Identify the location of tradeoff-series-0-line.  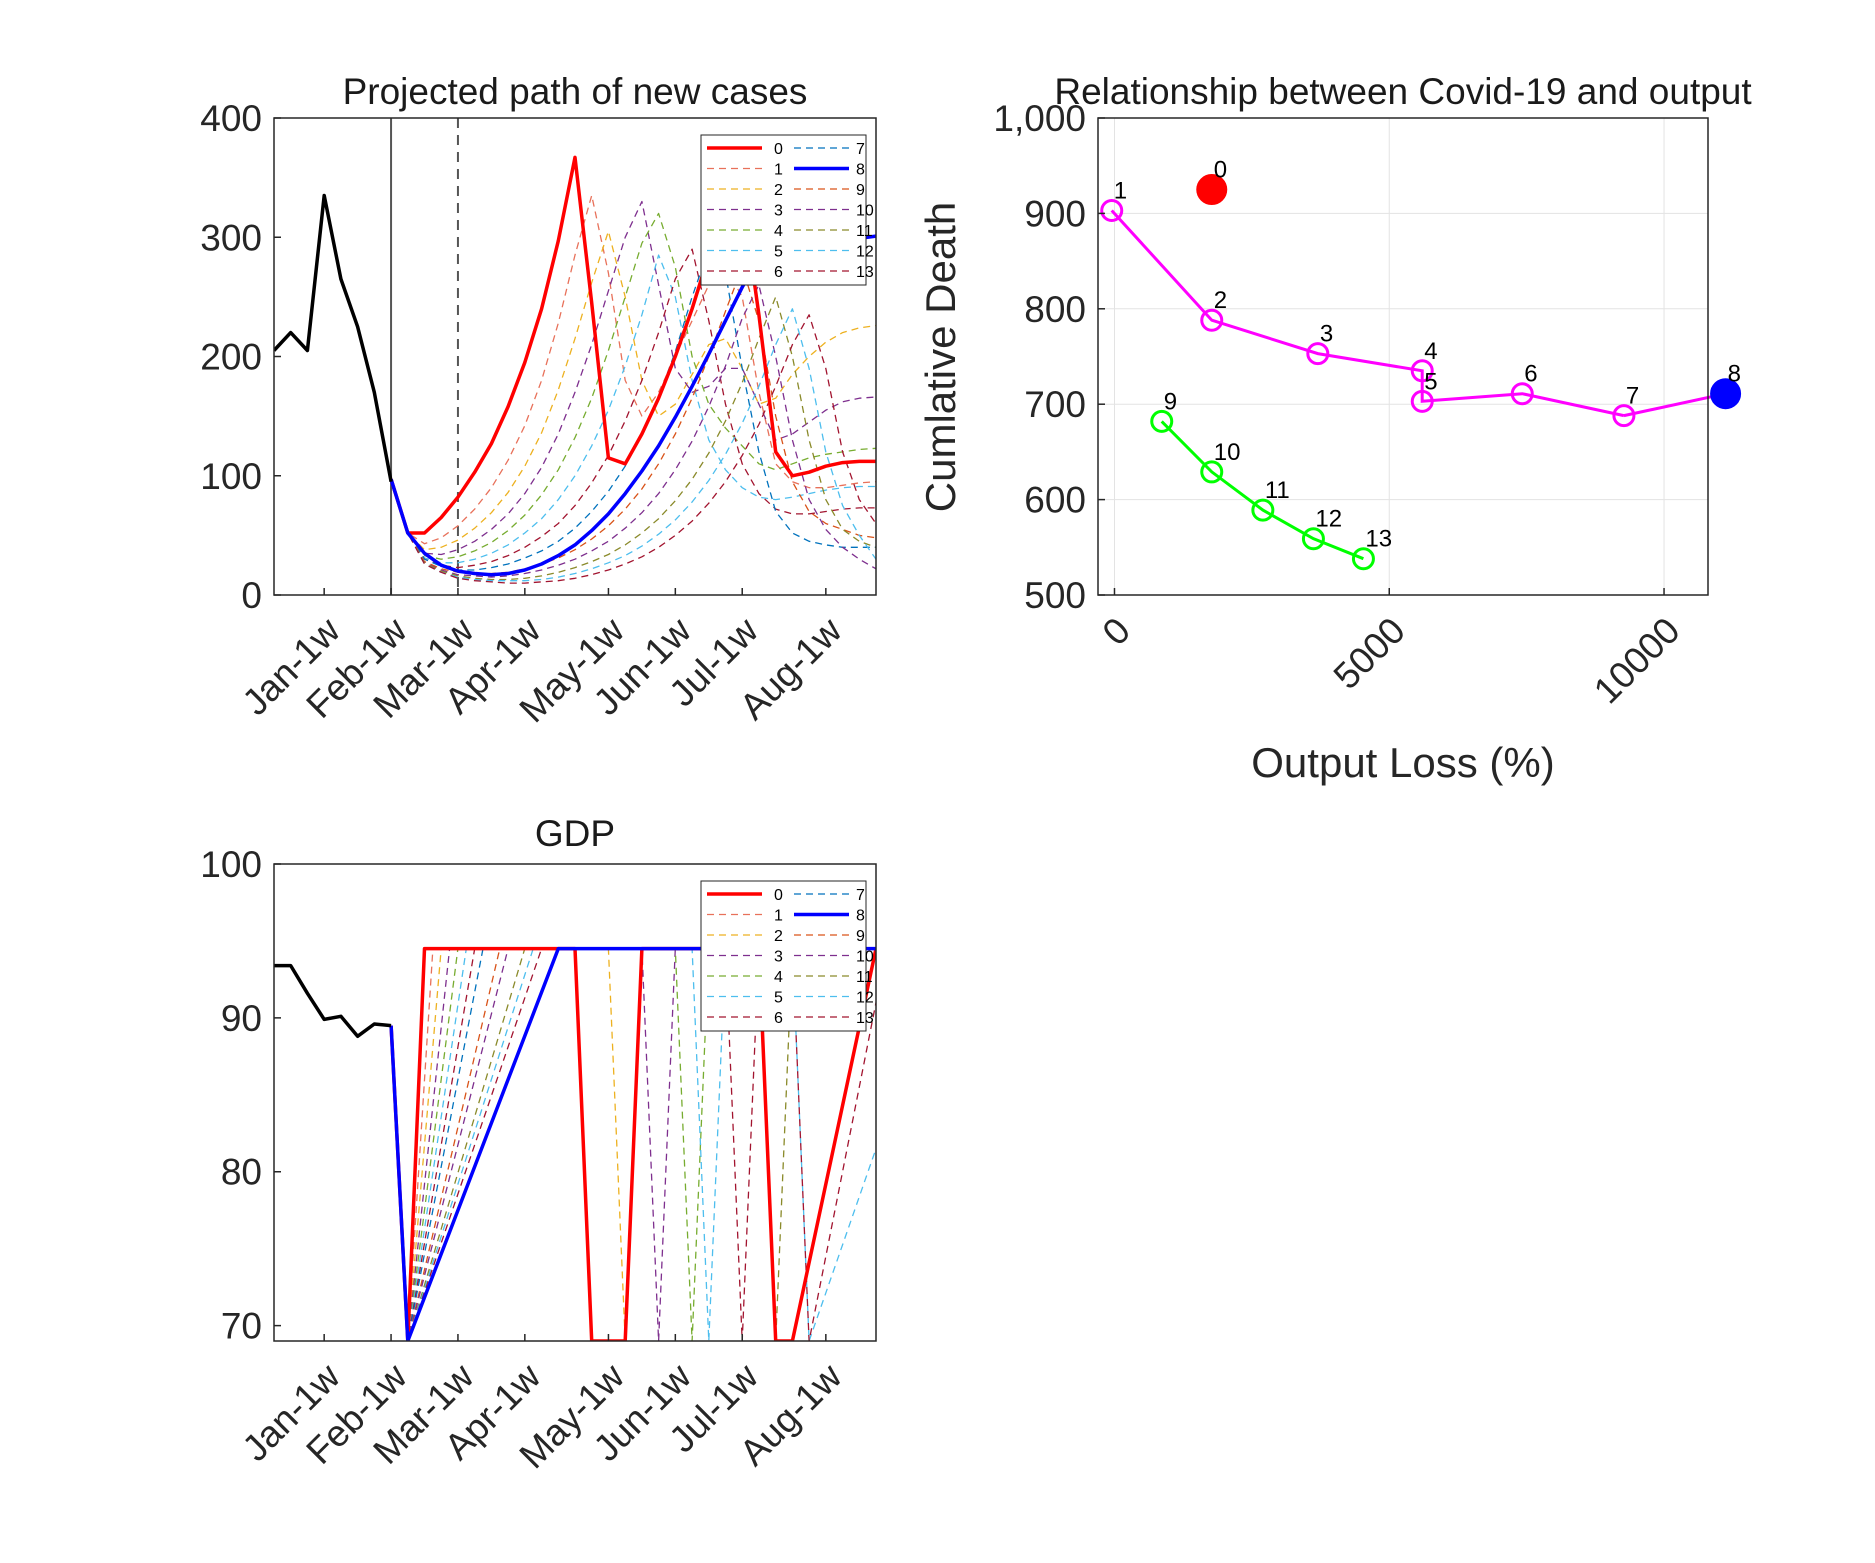
(1367, 313).